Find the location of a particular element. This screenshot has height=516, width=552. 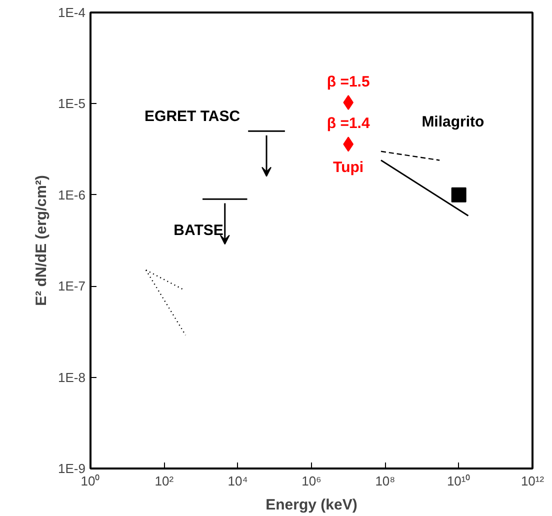

y-tick-label: 1E-7 is located at coordinates (72, 286).